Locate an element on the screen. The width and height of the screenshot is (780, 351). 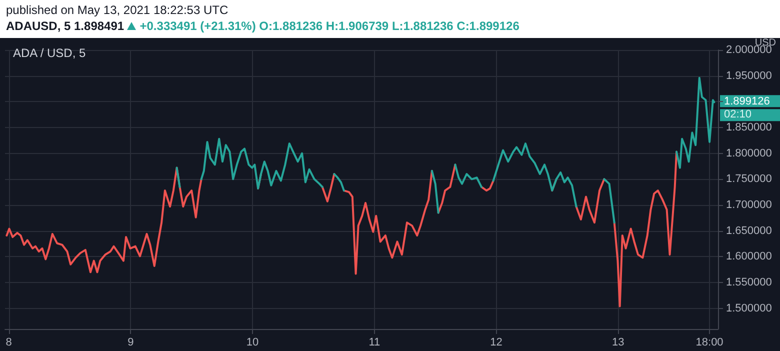
y-tick-label: 1.650000 is located at coordinates (749, 230).